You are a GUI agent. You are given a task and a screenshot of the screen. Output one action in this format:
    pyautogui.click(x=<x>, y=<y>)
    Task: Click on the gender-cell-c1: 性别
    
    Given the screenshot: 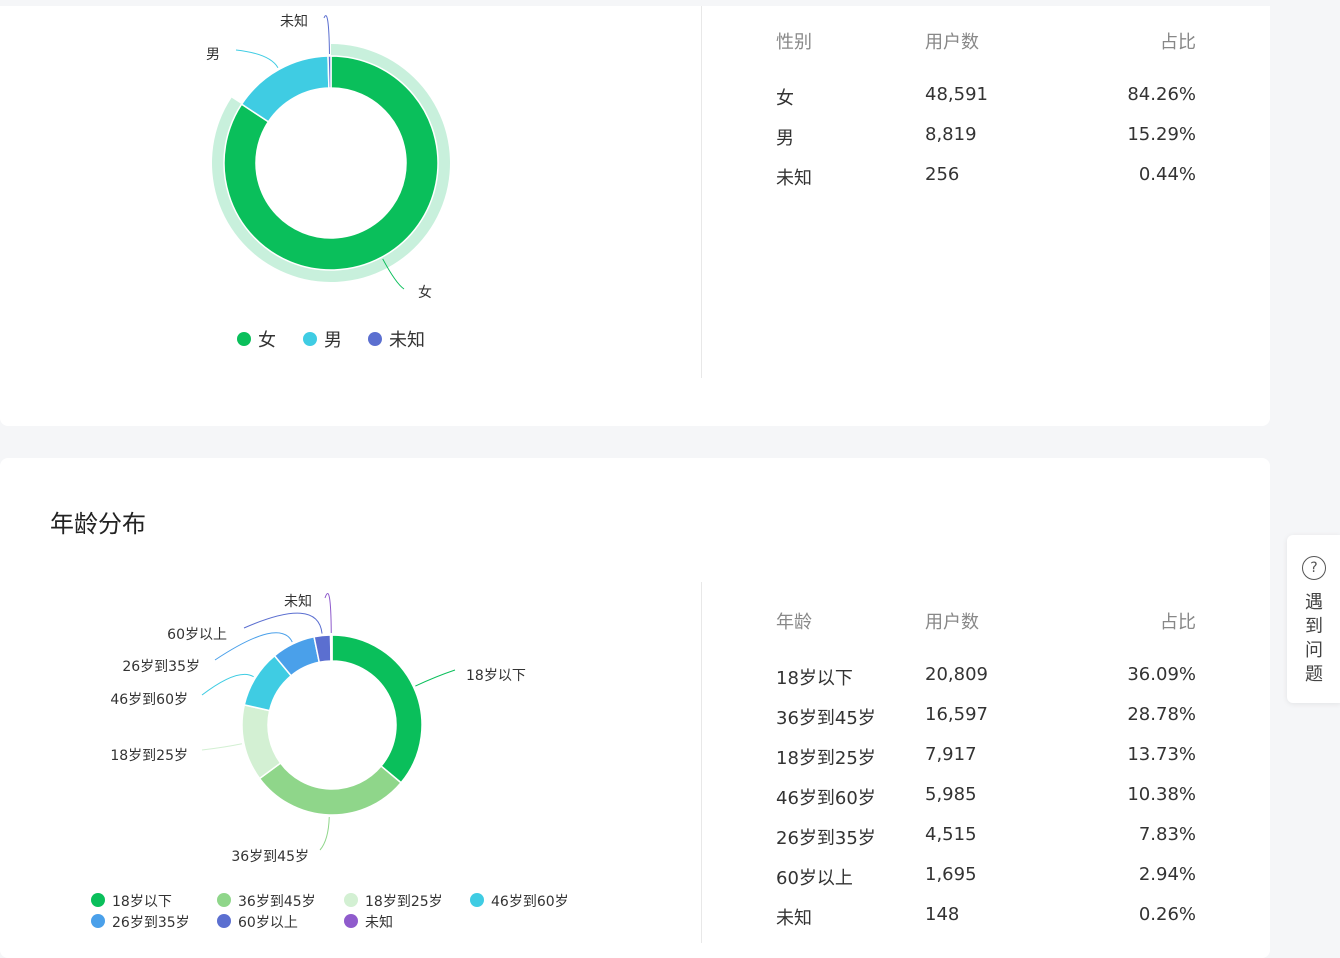 What is the action you would take?
    pyautogui.click(x=794, y=42)
    